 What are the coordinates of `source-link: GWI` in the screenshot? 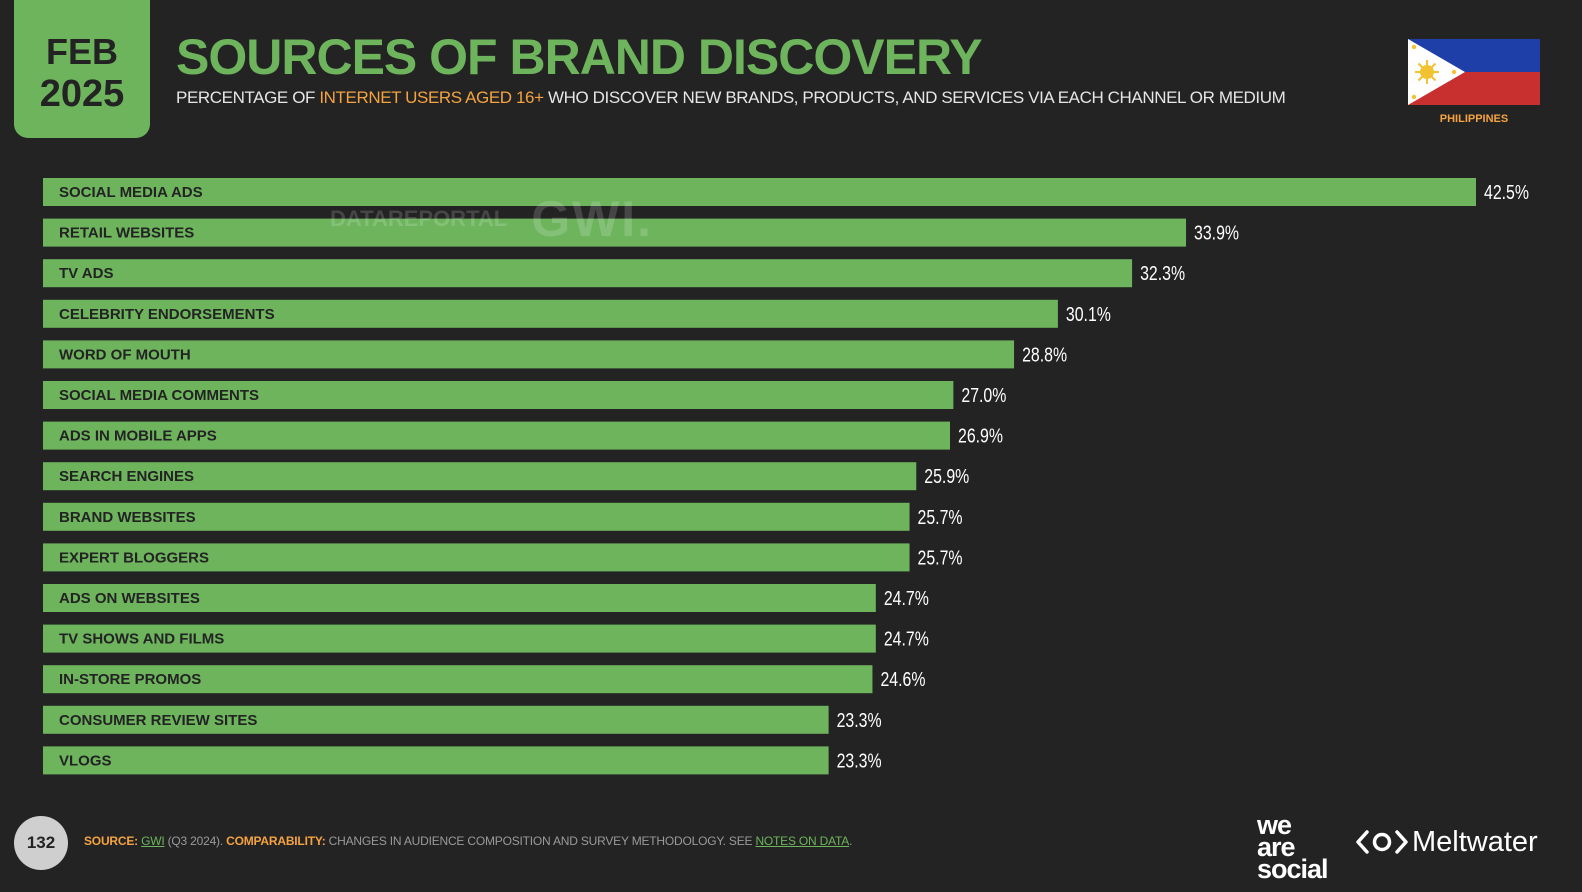 It's located at (153, 841).